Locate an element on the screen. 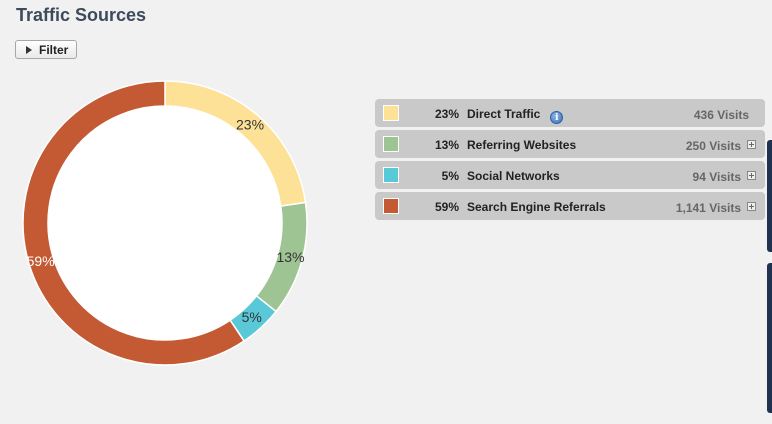 The height and width of the screenshot is (424, 772). legend-visits: 1,141 Visits is located at coordinates (708, 208).